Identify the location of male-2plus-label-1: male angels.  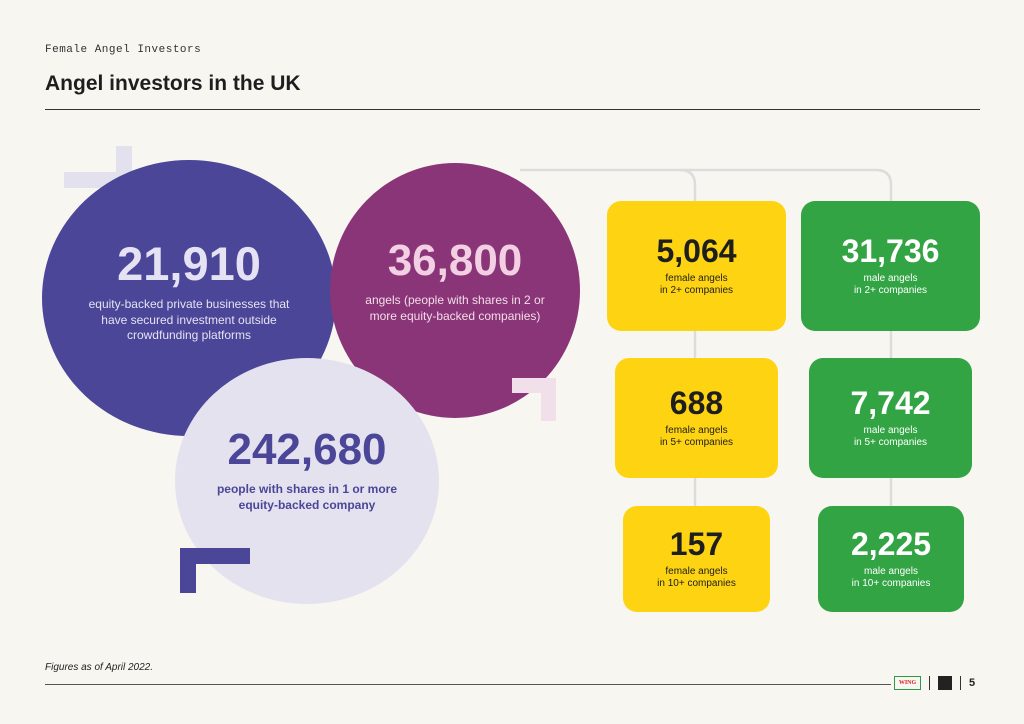
(890, 278).